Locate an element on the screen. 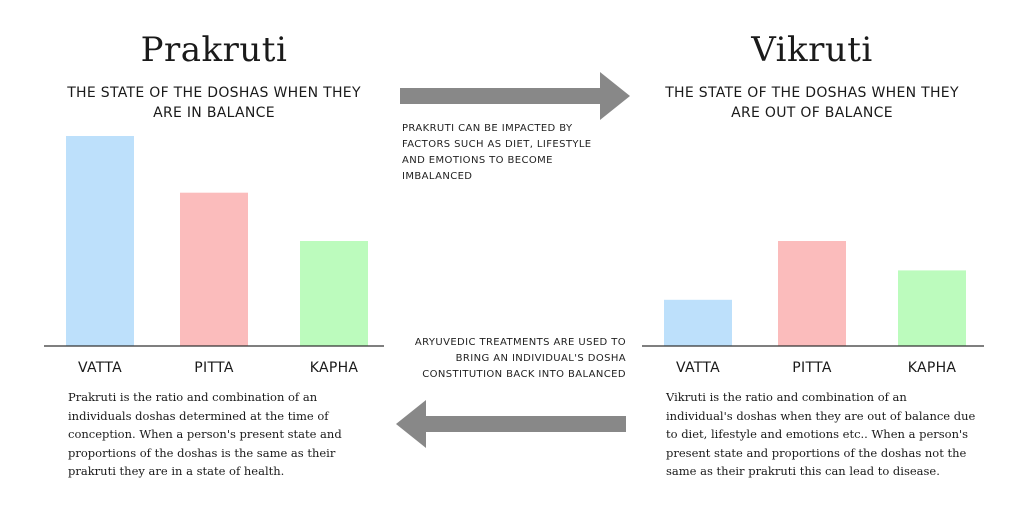  arrow-left-shape is located at coordinates (511, 424).